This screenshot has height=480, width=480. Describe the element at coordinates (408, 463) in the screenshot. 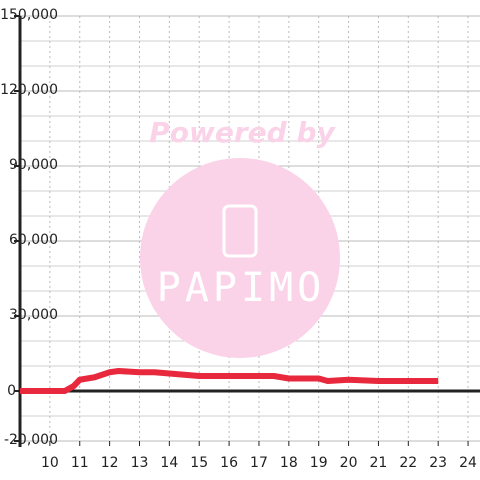

I see `x-tick-label: 22` at that location.